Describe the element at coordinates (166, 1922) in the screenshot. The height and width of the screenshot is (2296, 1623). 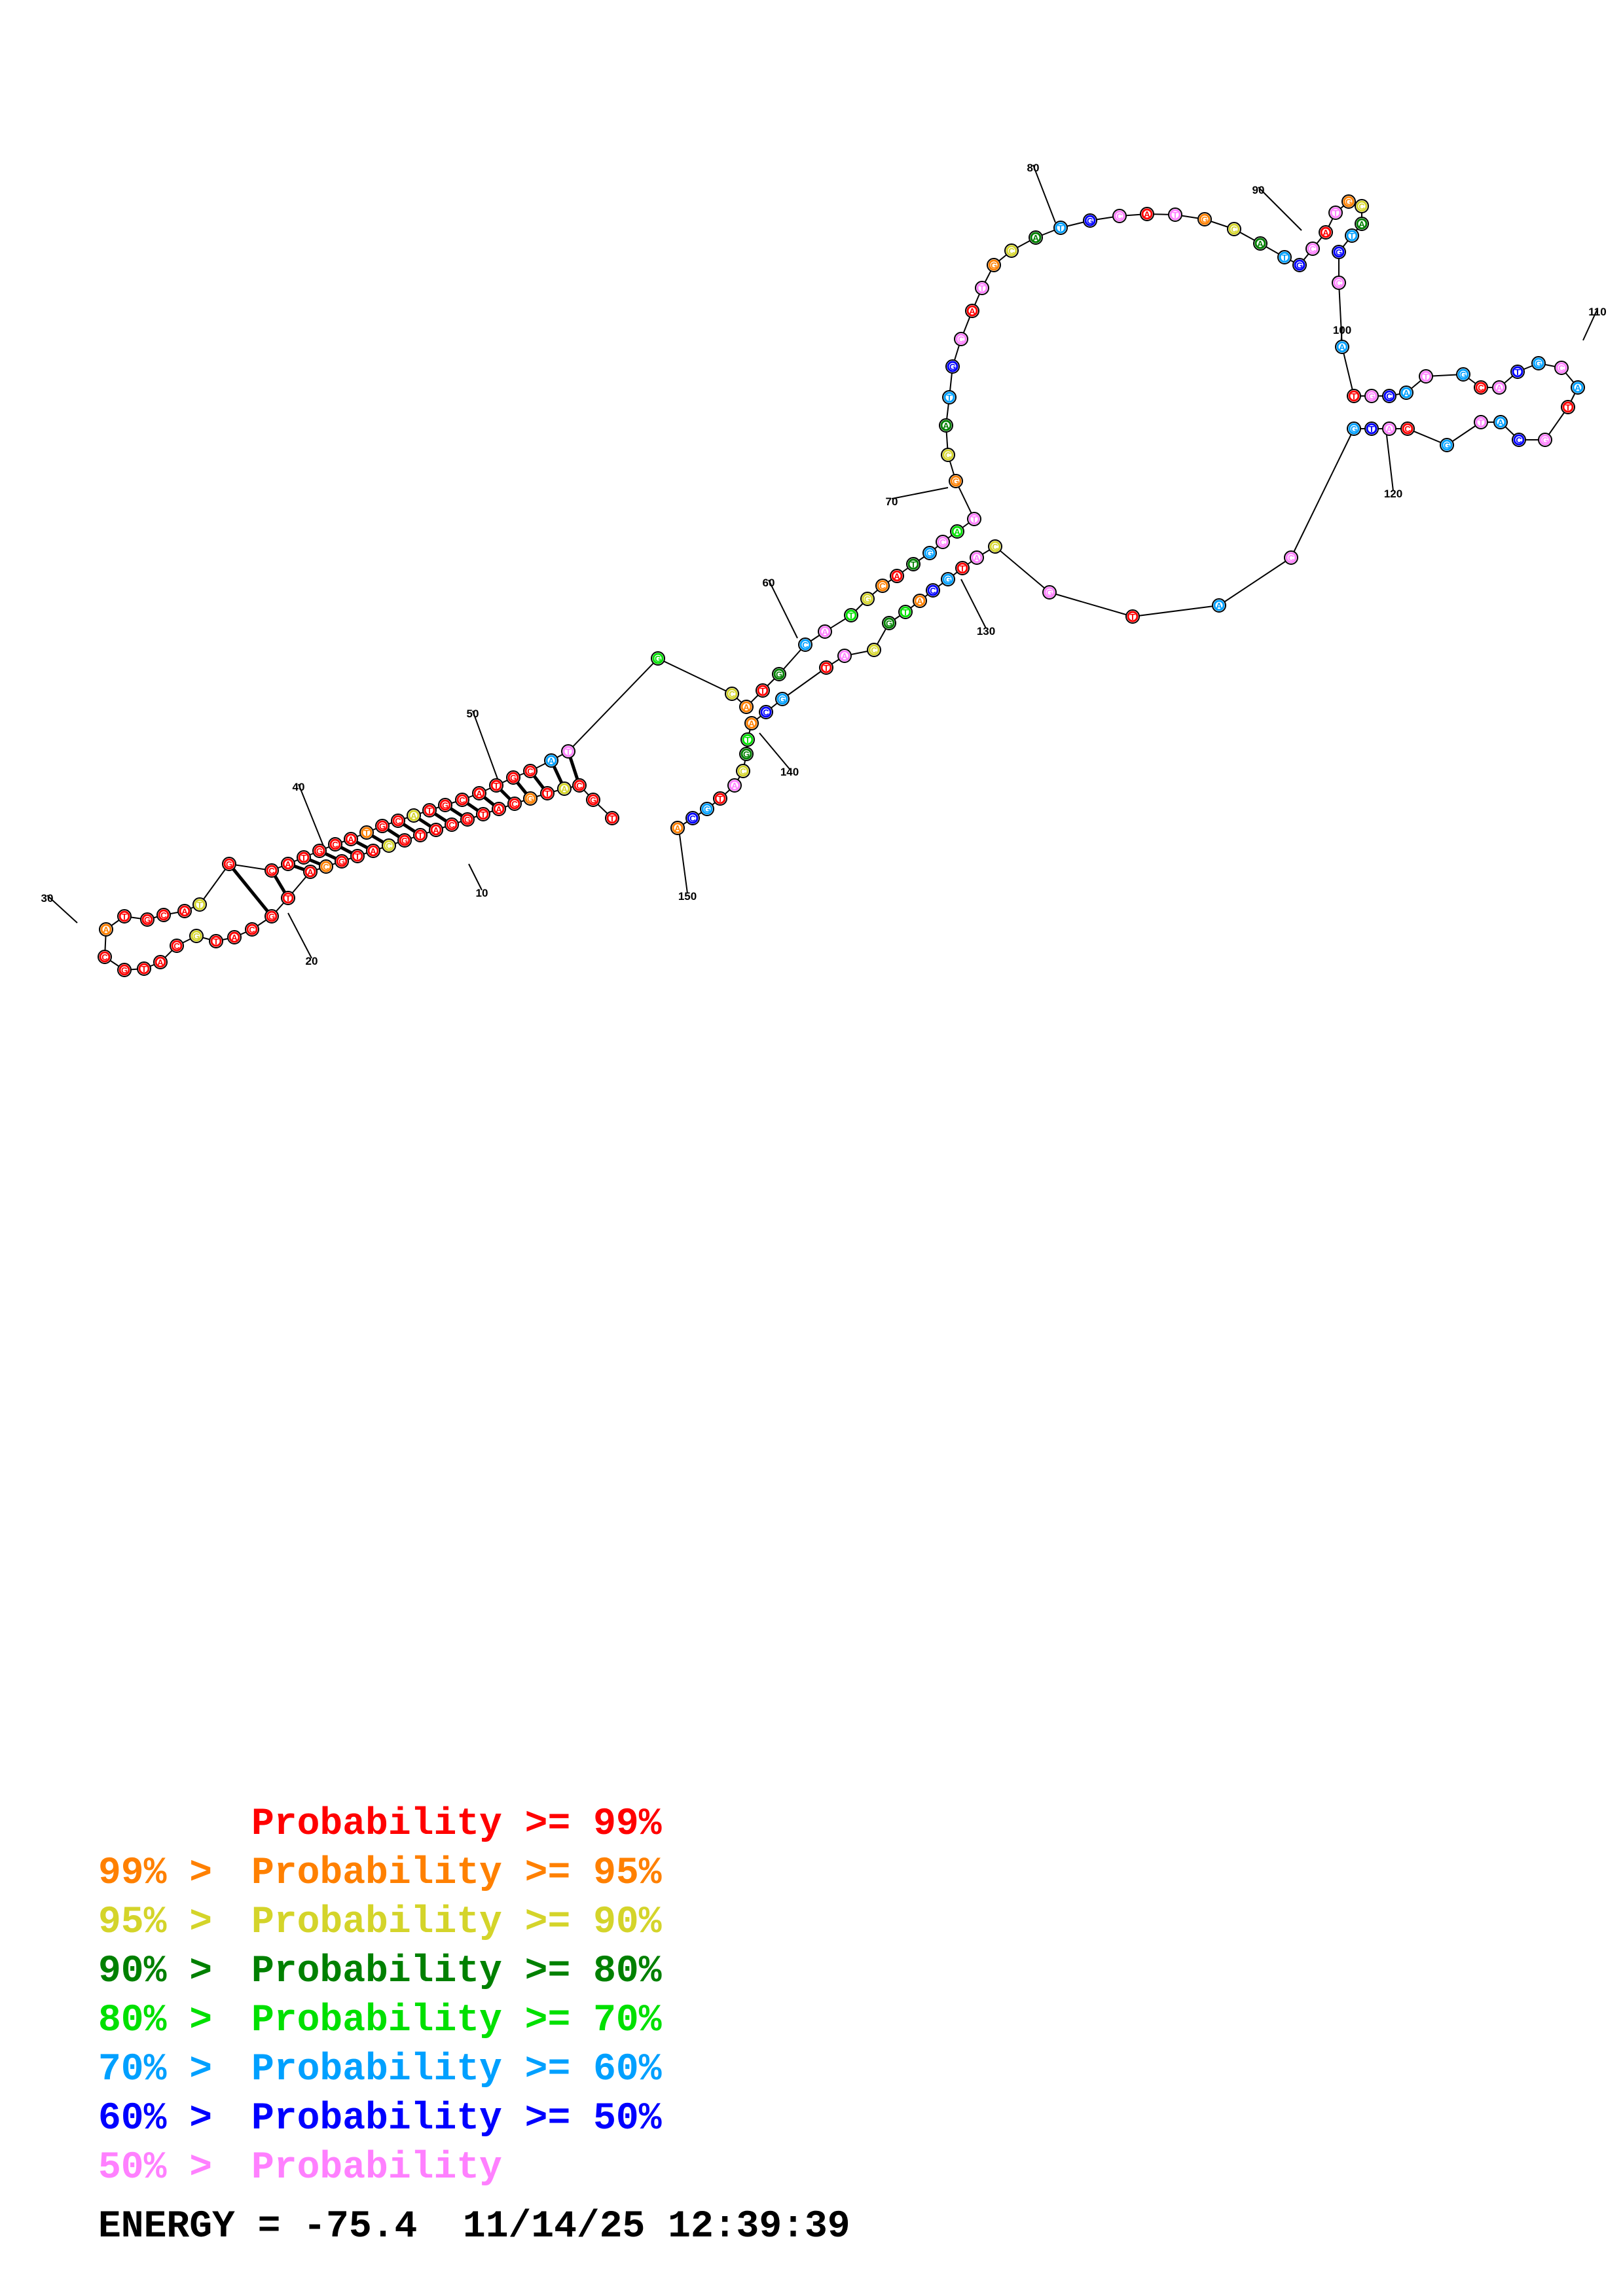
I see `legend-prefix: 95% >` at that location.